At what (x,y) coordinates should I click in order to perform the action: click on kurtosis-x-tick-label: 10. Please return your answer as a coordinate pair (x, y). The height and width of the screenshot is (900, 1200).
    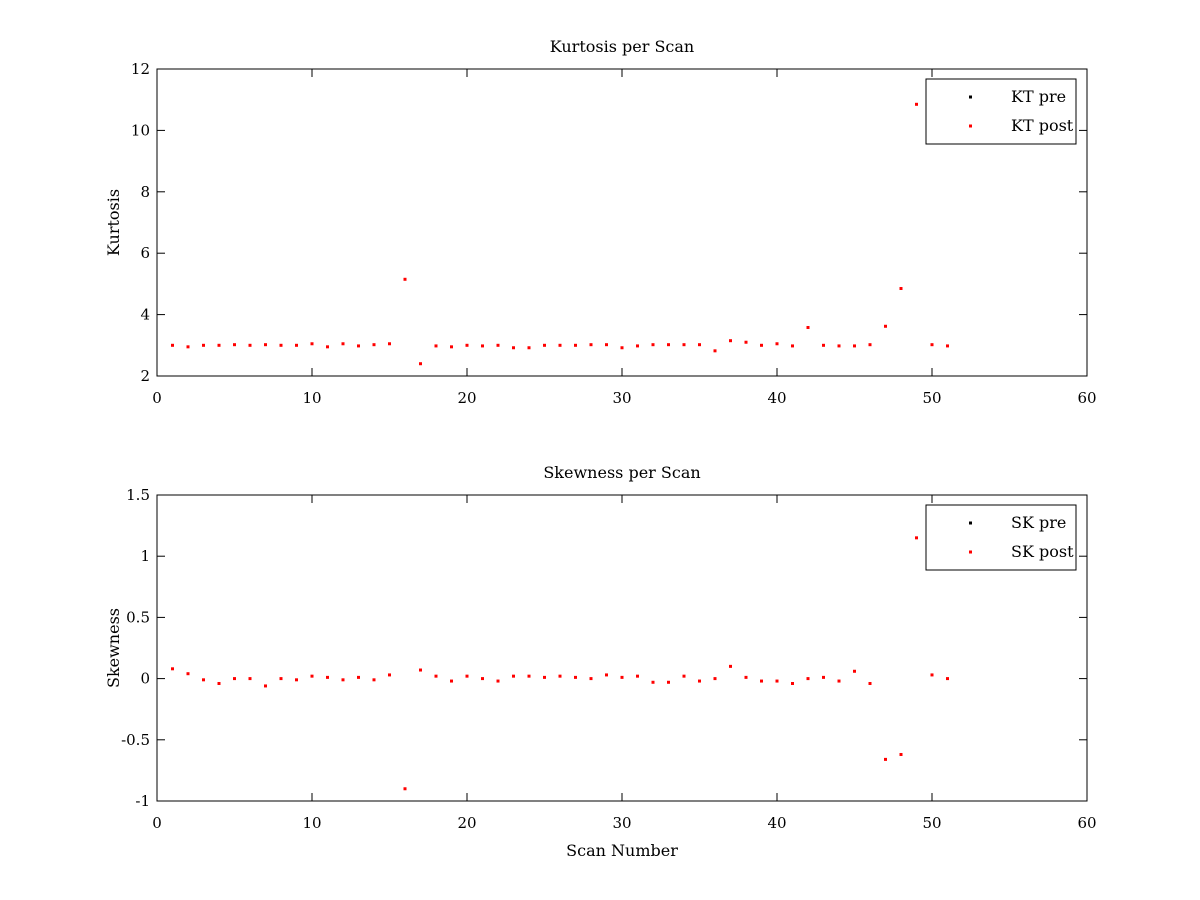
    Looking at the image, I should click on (311, 398).